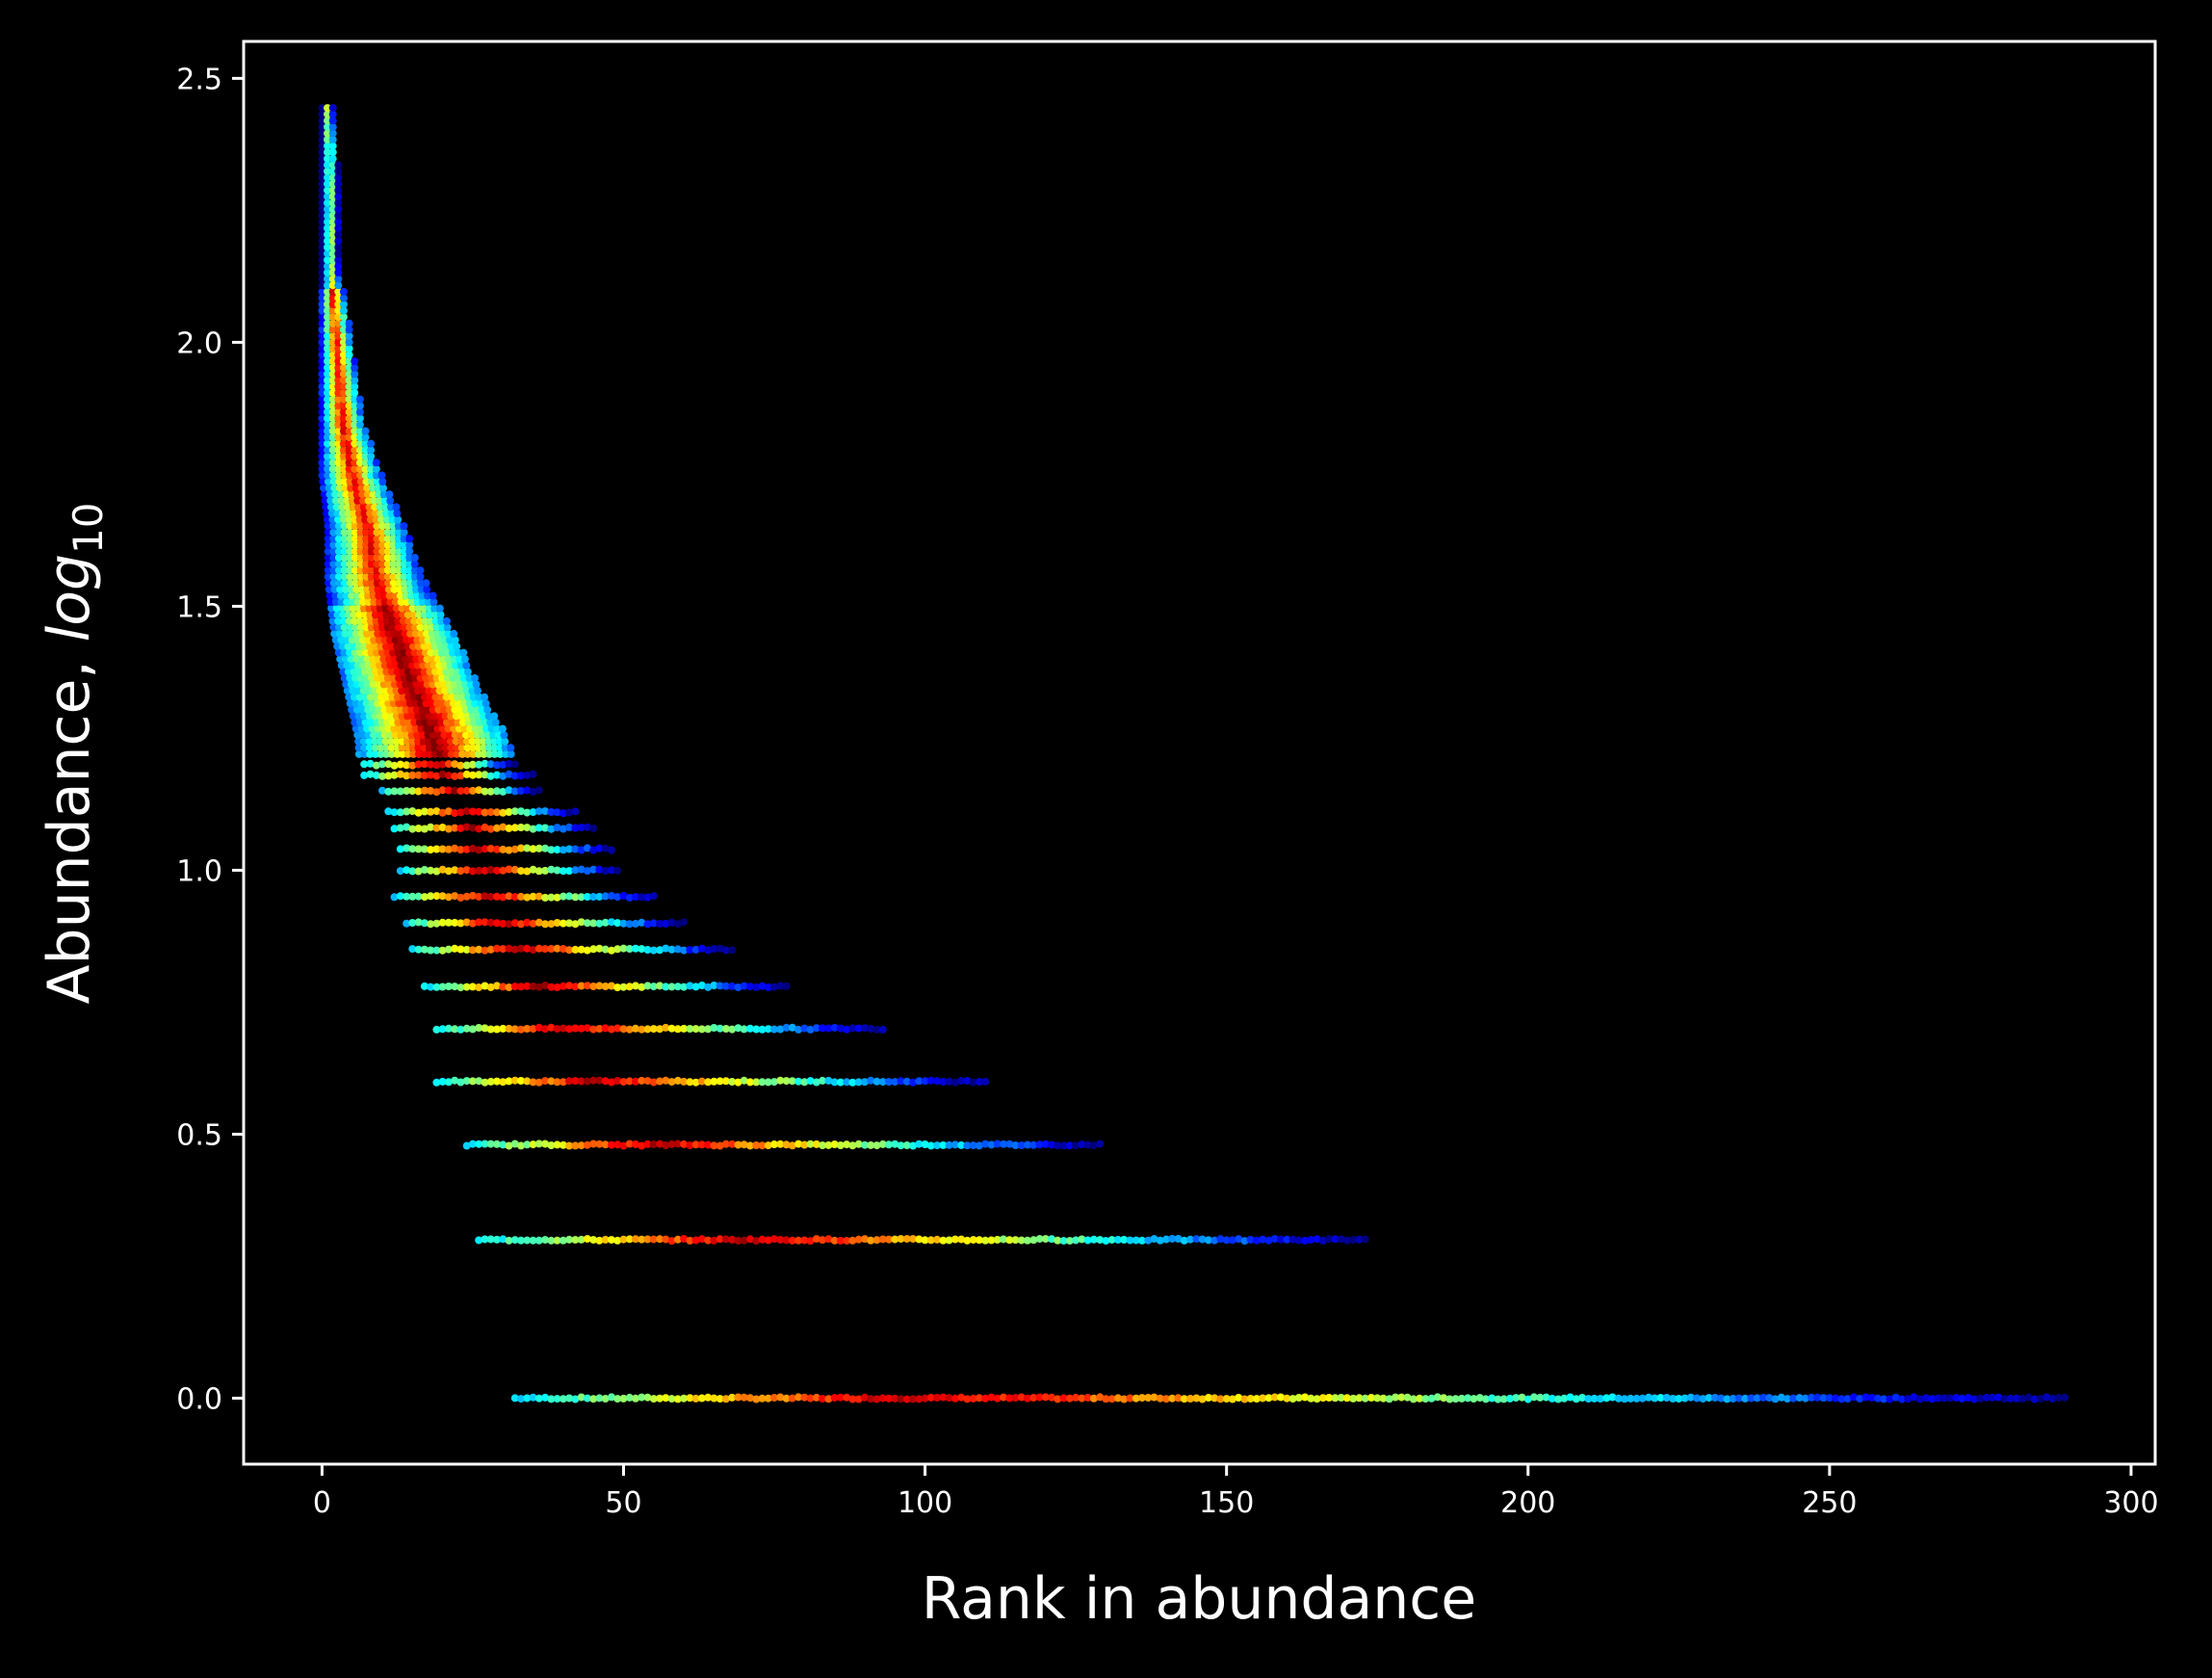 This screenshot has height=1678, width=2212. Describe the element at coordinates (199, 1135) in the screenshot. I see `y-tick-label: 0.5` at that location.